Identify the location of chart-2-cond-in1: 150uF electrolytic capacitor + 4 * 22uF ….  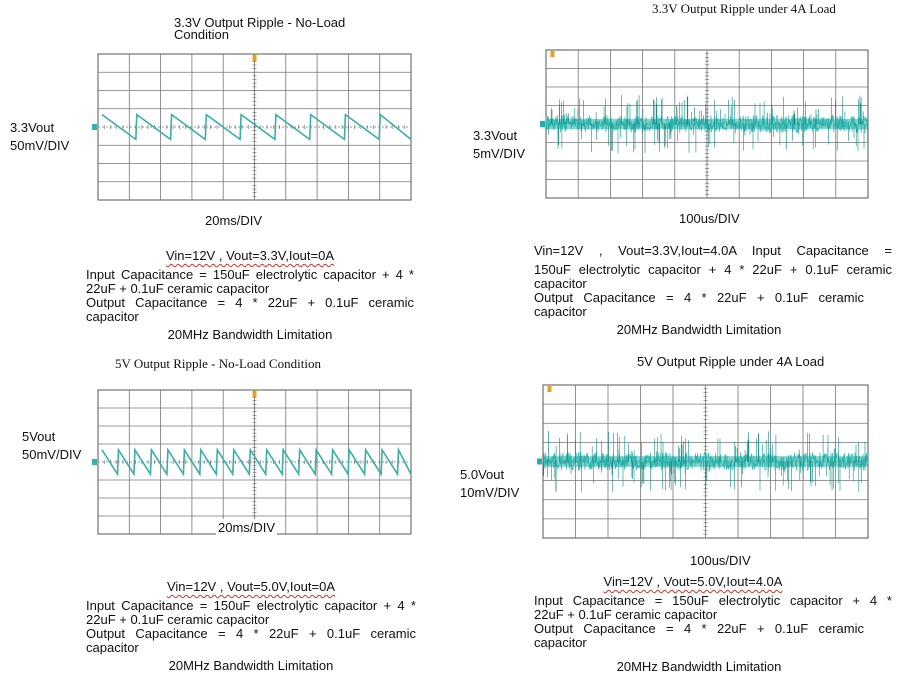
(713, 269).